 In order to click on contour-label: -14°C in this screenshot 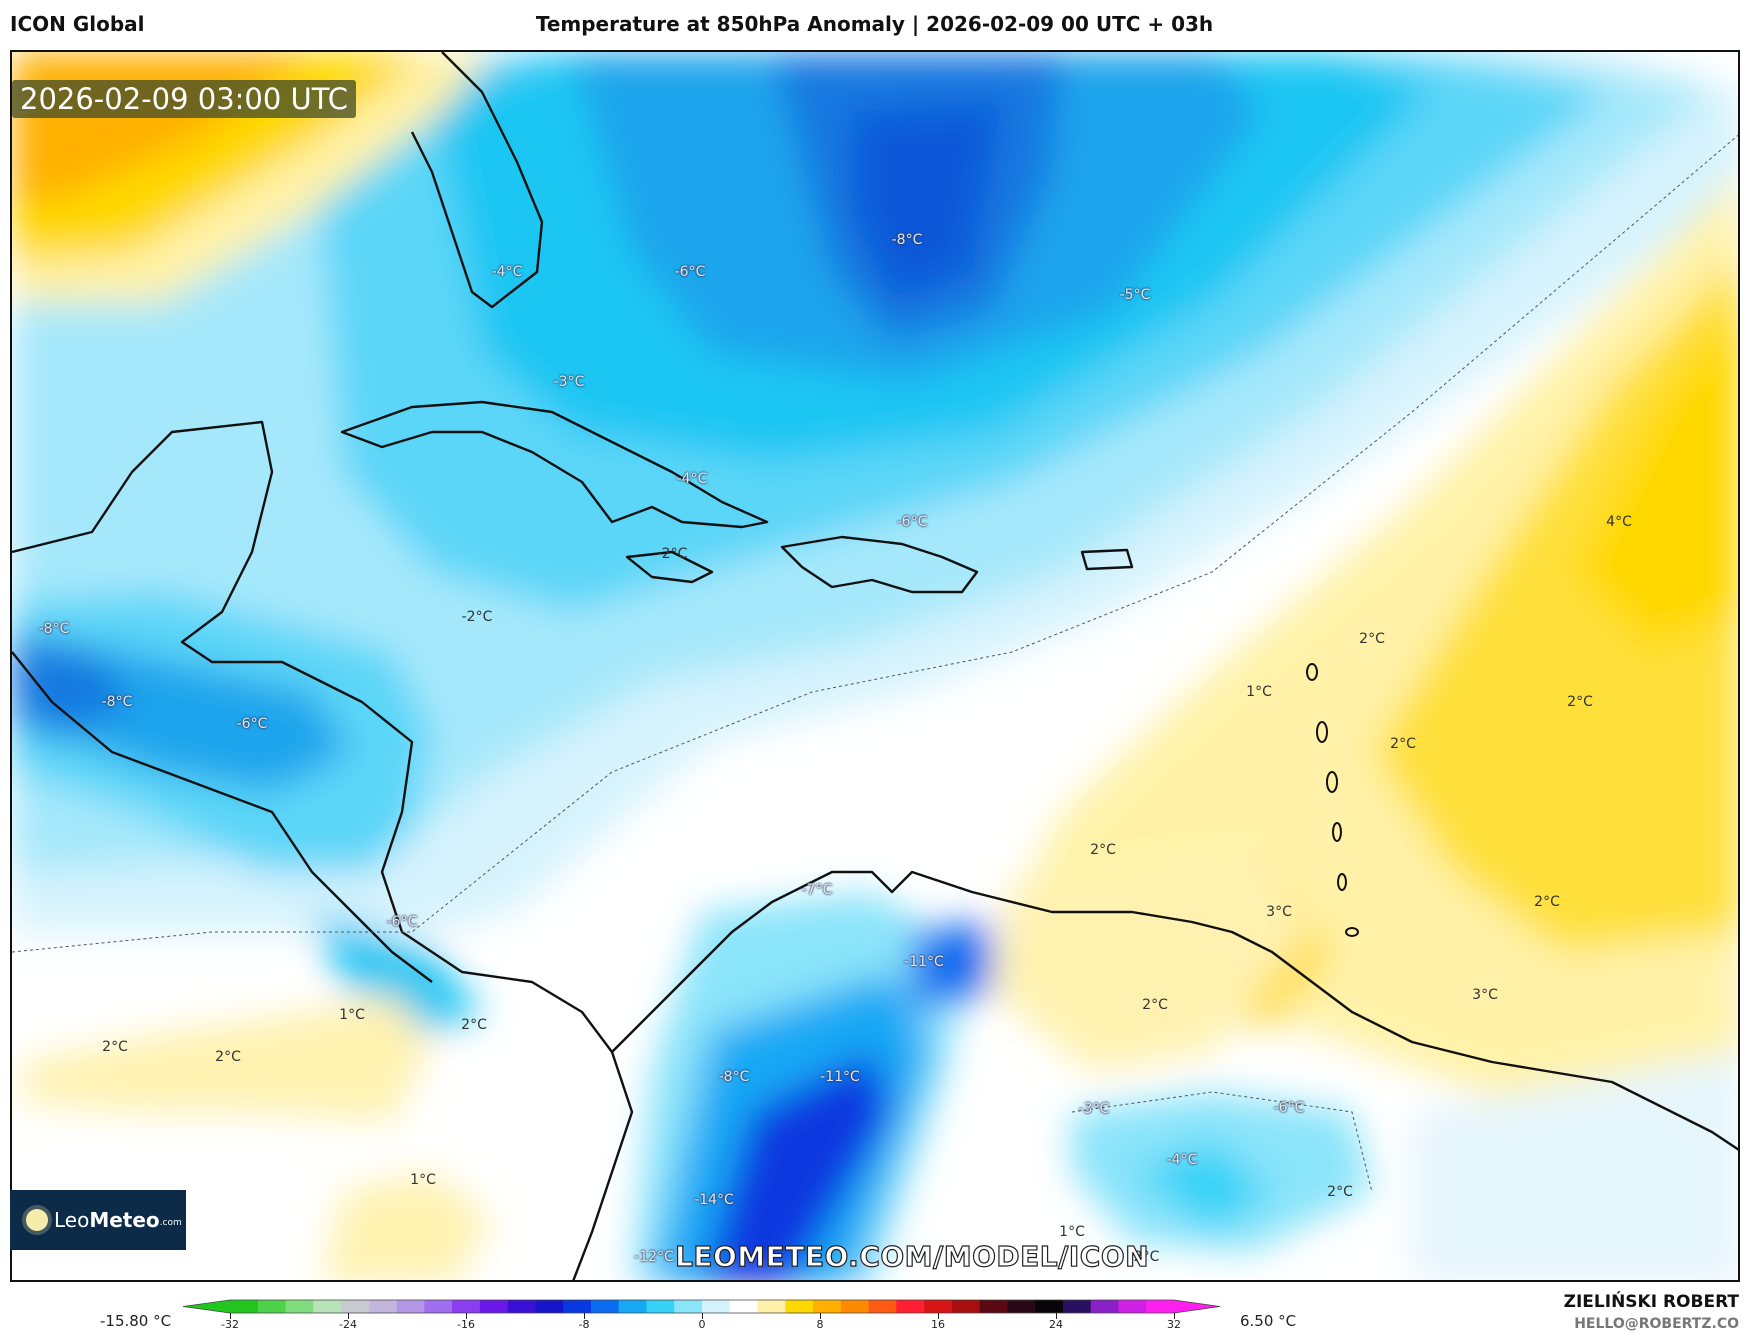, I will do `click(714, 1200)`.